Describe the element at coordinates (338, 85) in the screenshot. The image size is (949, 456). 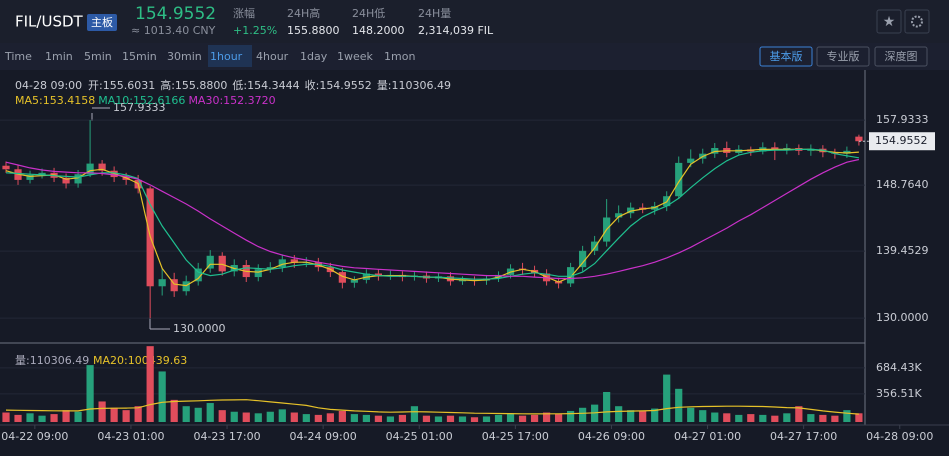
I see `info-item: 收:154.9552` at that location.